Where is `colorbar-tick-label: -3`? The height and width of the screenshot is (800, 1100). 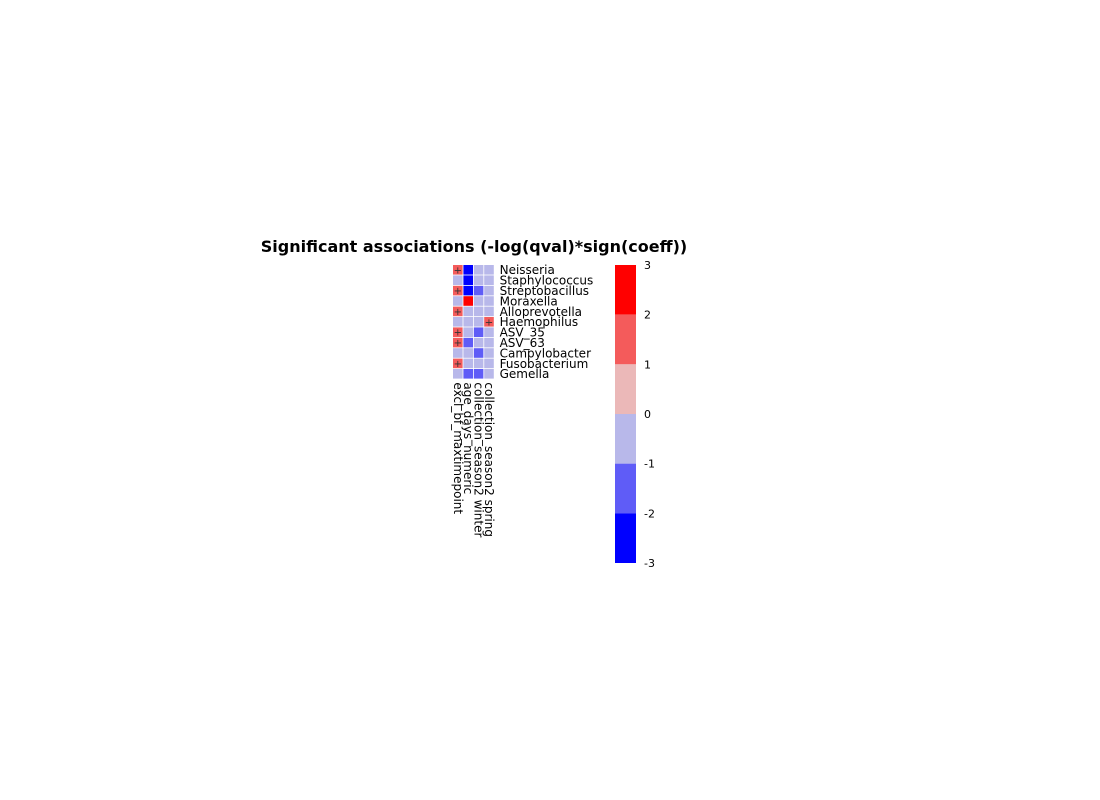
colorbar-tick-label: -3 is located at coordinates (649, 563).